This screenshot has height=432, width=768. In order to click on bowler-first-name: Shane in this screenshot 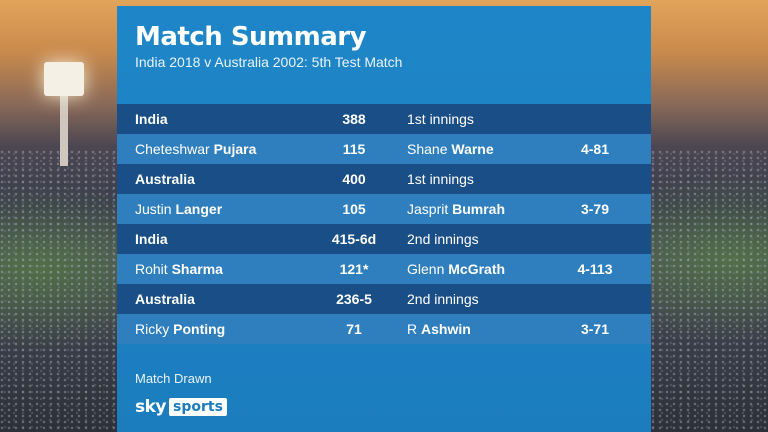, I will do `click(429, 149)`.